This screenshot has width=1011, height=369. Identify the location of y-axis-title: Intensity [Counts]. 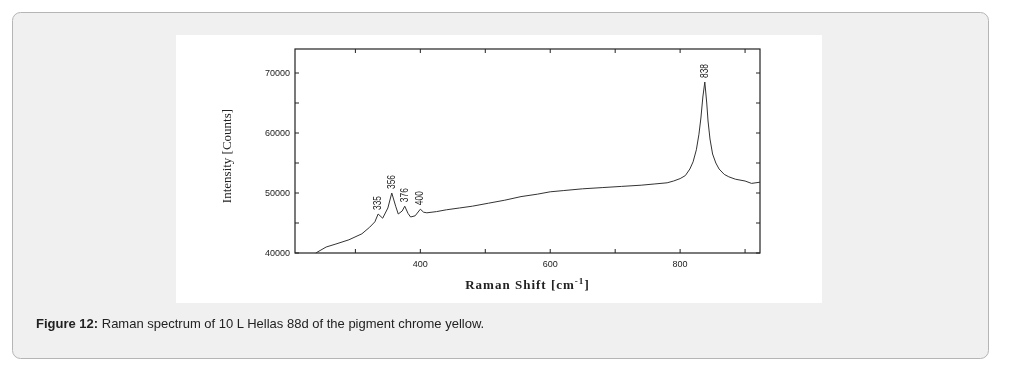
(226, 156).